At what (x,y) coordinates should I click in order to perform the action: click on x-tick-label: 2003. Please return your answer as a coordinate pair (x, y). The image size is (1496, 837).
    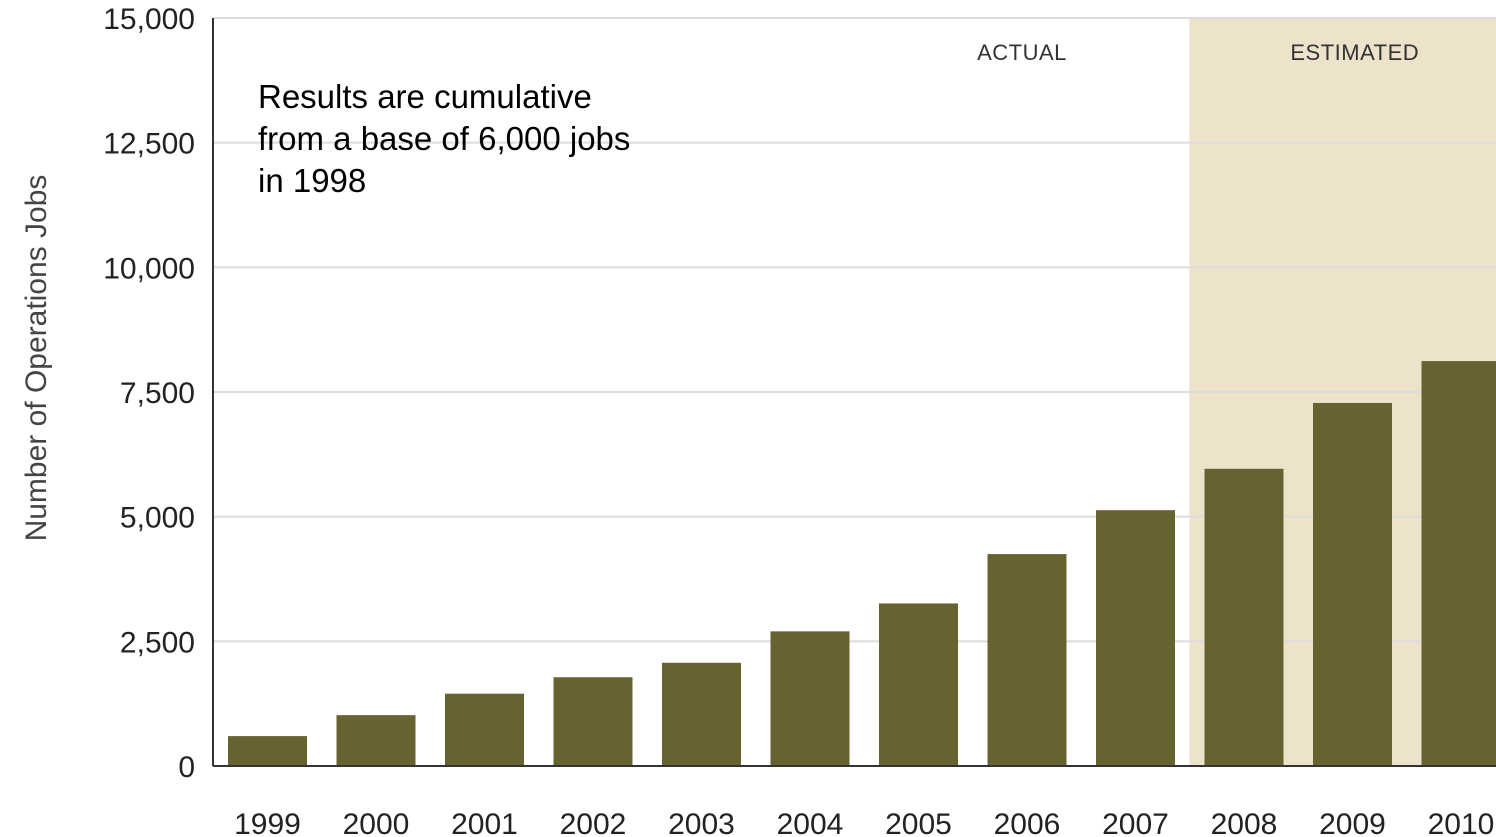
    Looking at the image, I should click on (701, 822).